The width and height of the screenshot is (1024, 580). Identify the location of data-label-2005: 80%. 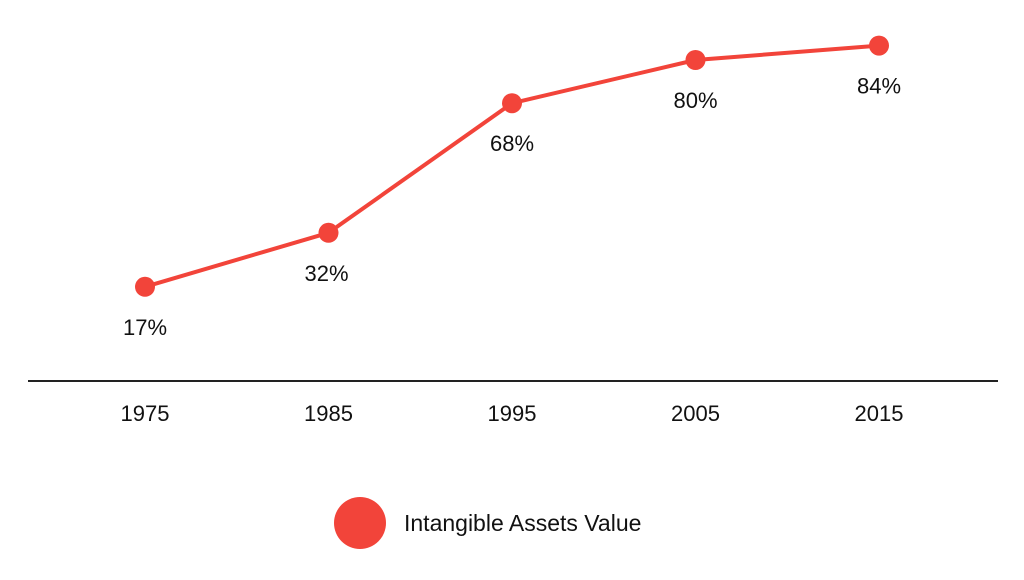
(695, 100).